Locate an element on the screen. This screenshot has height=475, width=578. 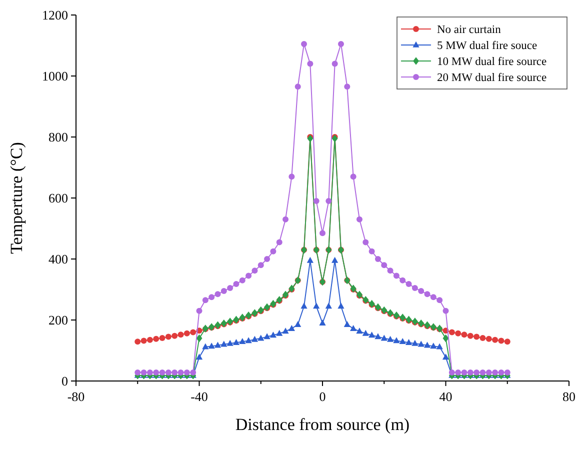
y-tick-label: 800 is located at coordinates (58, 137).